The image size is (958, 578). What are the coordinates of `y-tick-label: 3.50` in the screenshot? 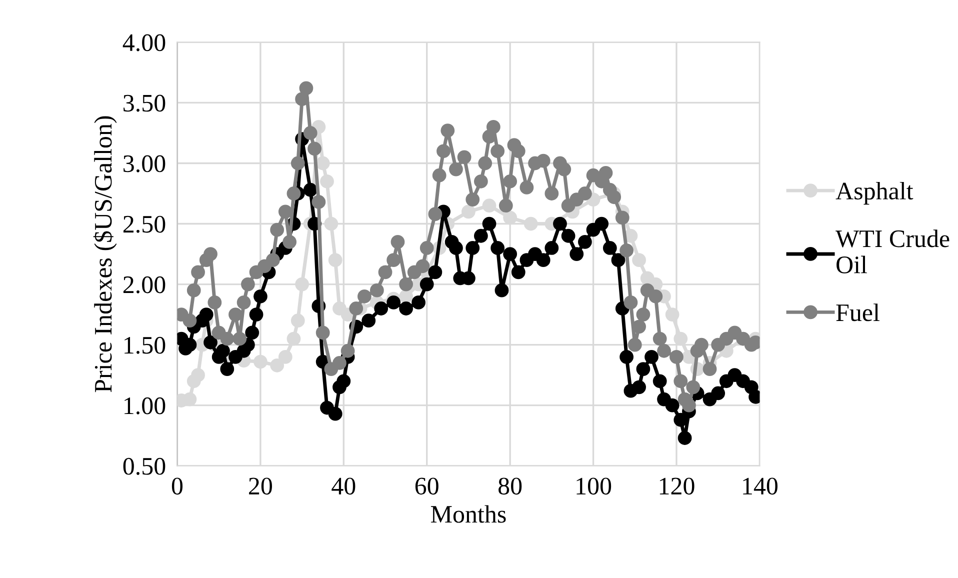 It's located at (145, 103).